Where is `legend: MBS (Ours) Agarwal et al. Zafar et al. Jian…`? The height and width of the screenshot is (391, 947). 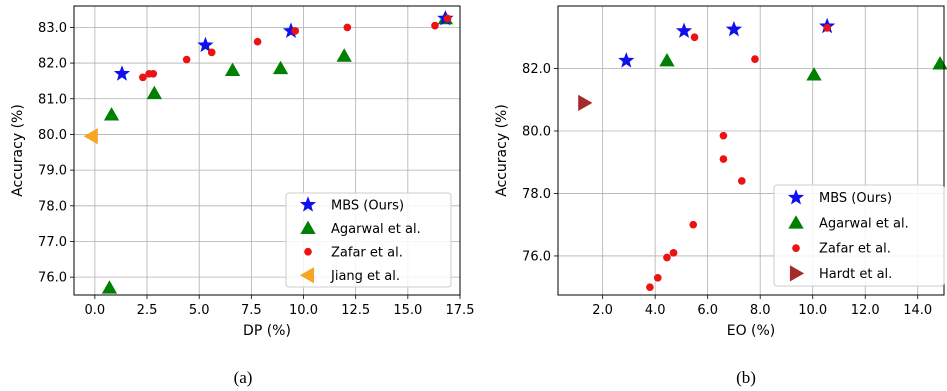 legend: MBS (Ours) Agarwal et al. Zafar et al. Jian… is located at coordinates (368, 240).